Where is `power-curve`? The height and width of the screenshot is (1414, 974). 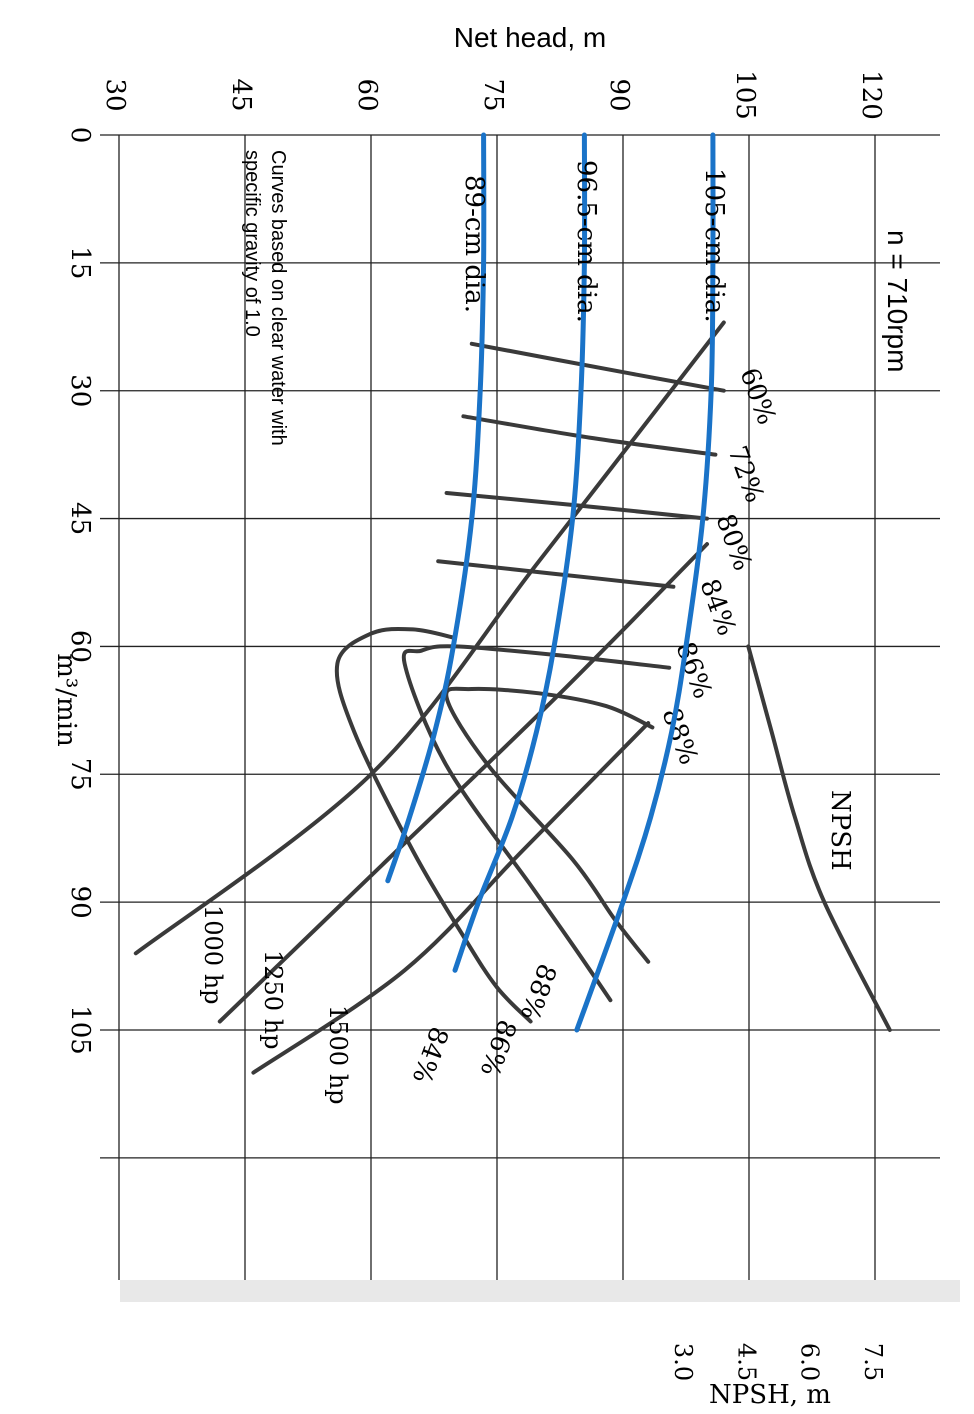
power-curve is located at coordinates (451, 898).